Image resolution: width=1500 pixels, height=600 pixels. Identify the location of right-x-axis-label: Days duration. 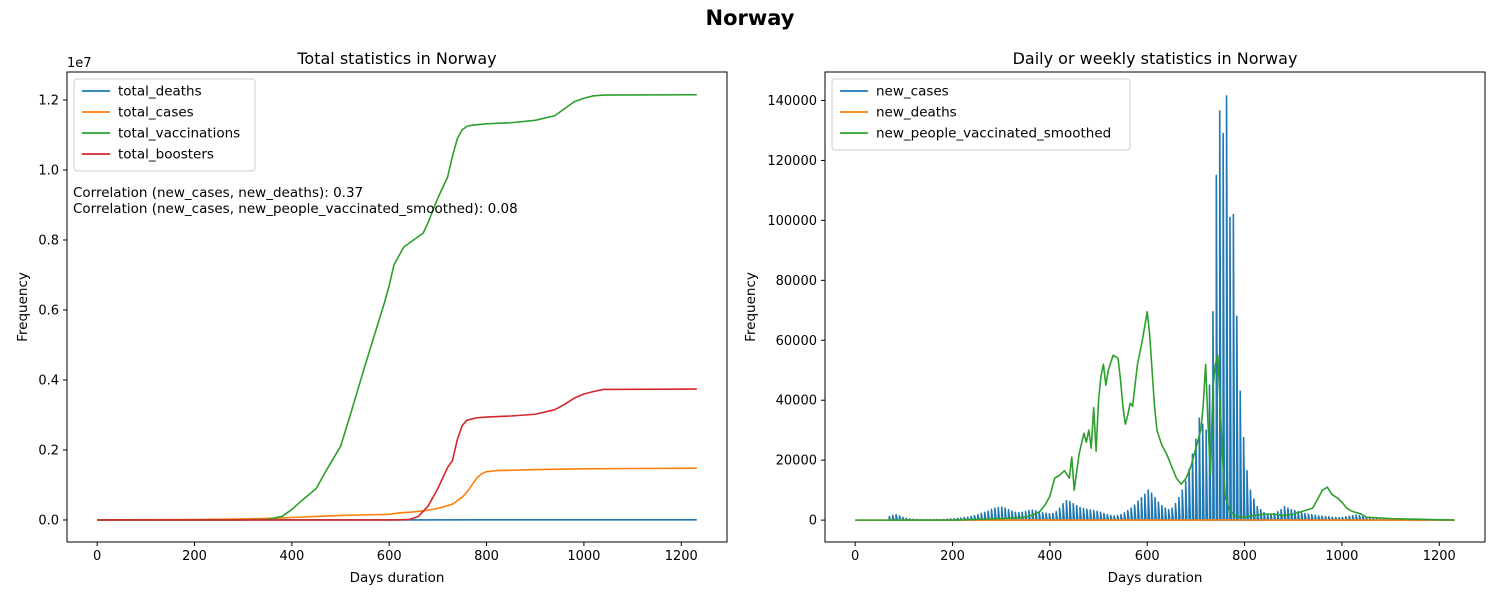
(1155, 578).